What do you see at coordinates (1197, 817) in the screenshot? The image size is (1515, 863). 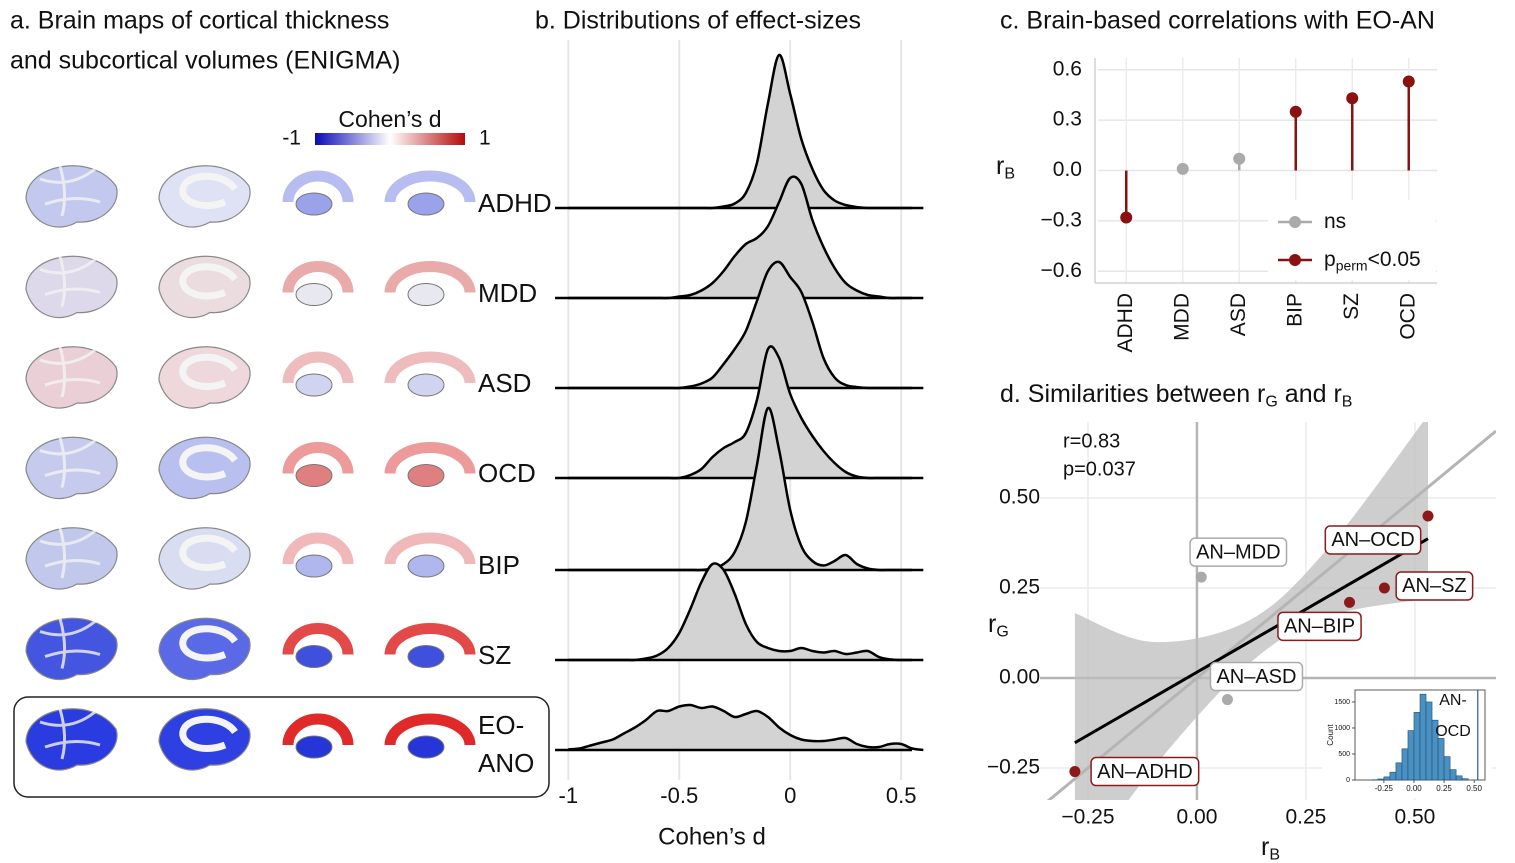 I see `x-tick-label: 0.00` at bounding box center [1197, 817].